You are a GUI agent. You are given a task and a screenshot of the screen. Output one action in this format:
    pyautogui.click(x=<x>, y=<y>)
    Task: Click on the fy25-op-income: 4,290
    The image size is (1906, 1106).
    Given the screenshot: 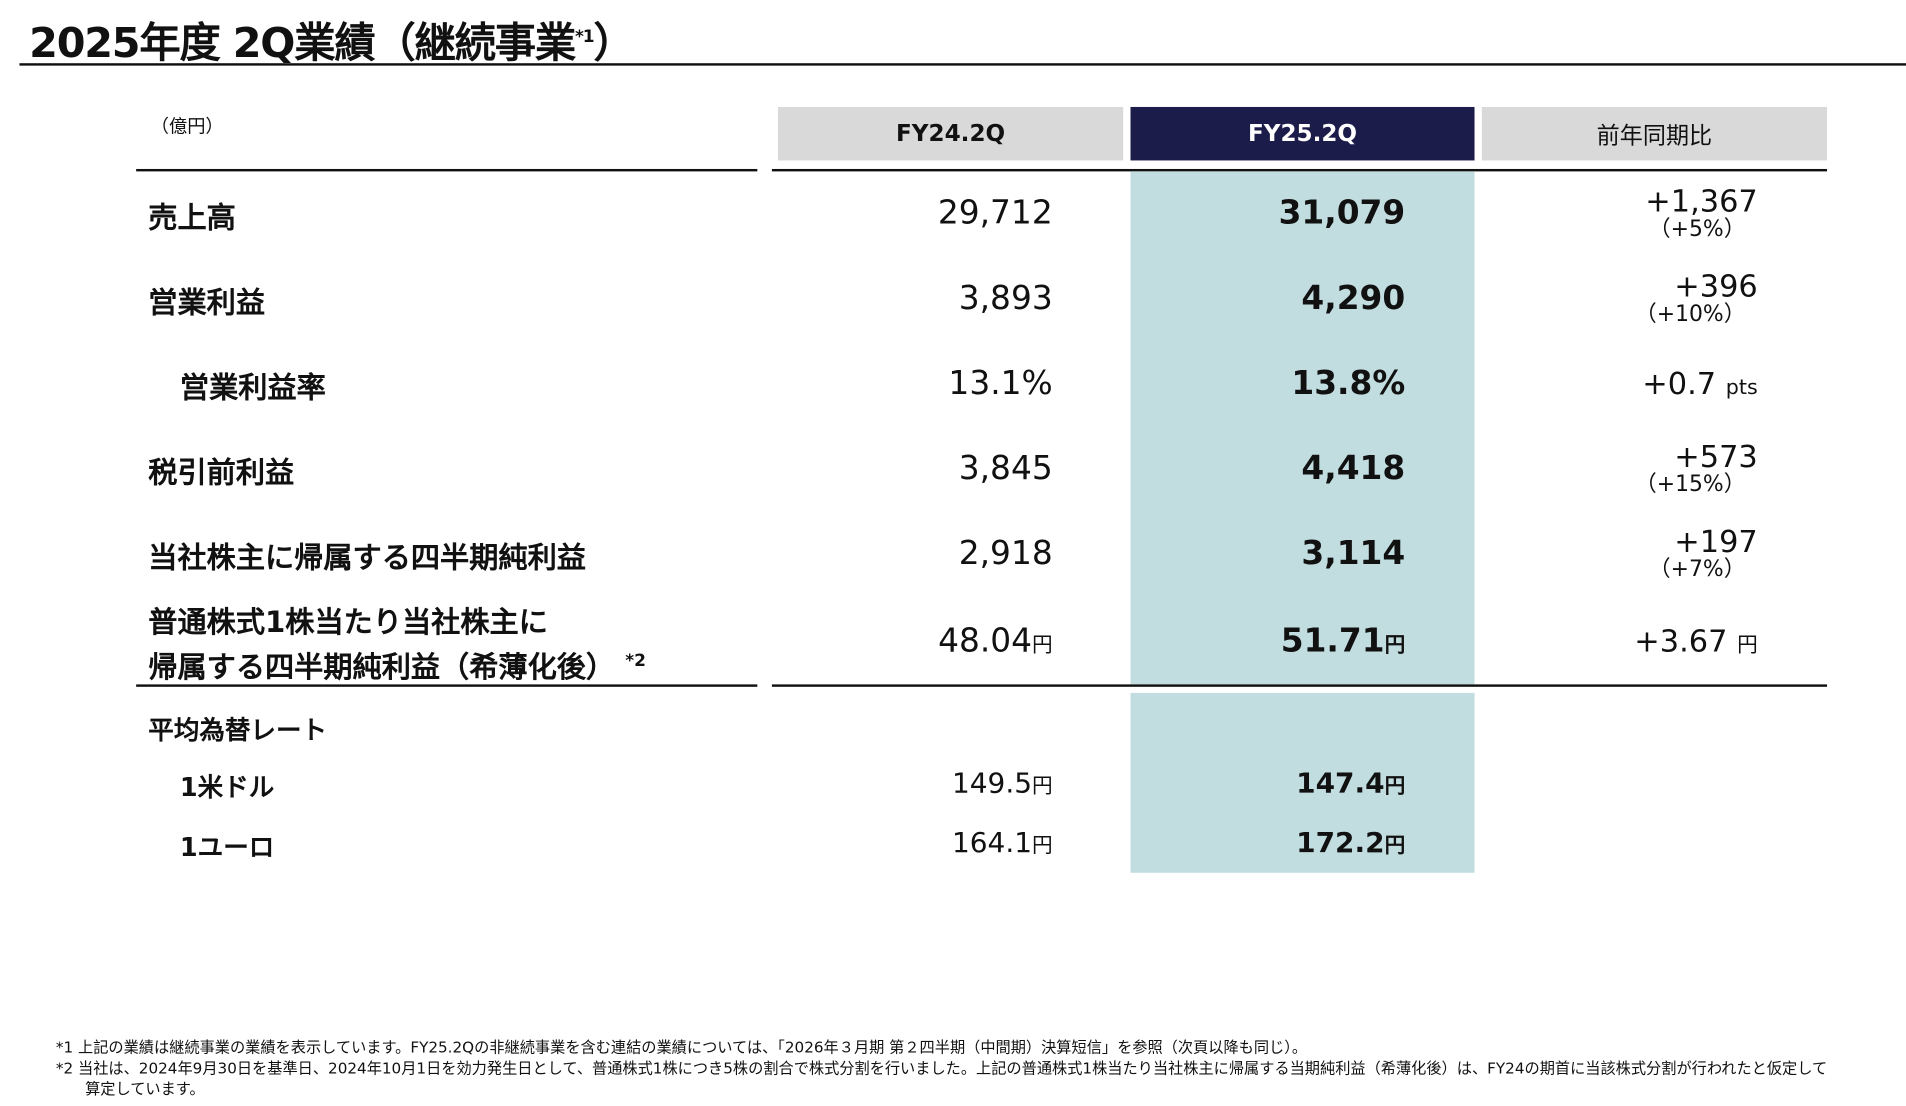 What is the action you would take?
    pyautogui.click(x=1353, y=298)
    